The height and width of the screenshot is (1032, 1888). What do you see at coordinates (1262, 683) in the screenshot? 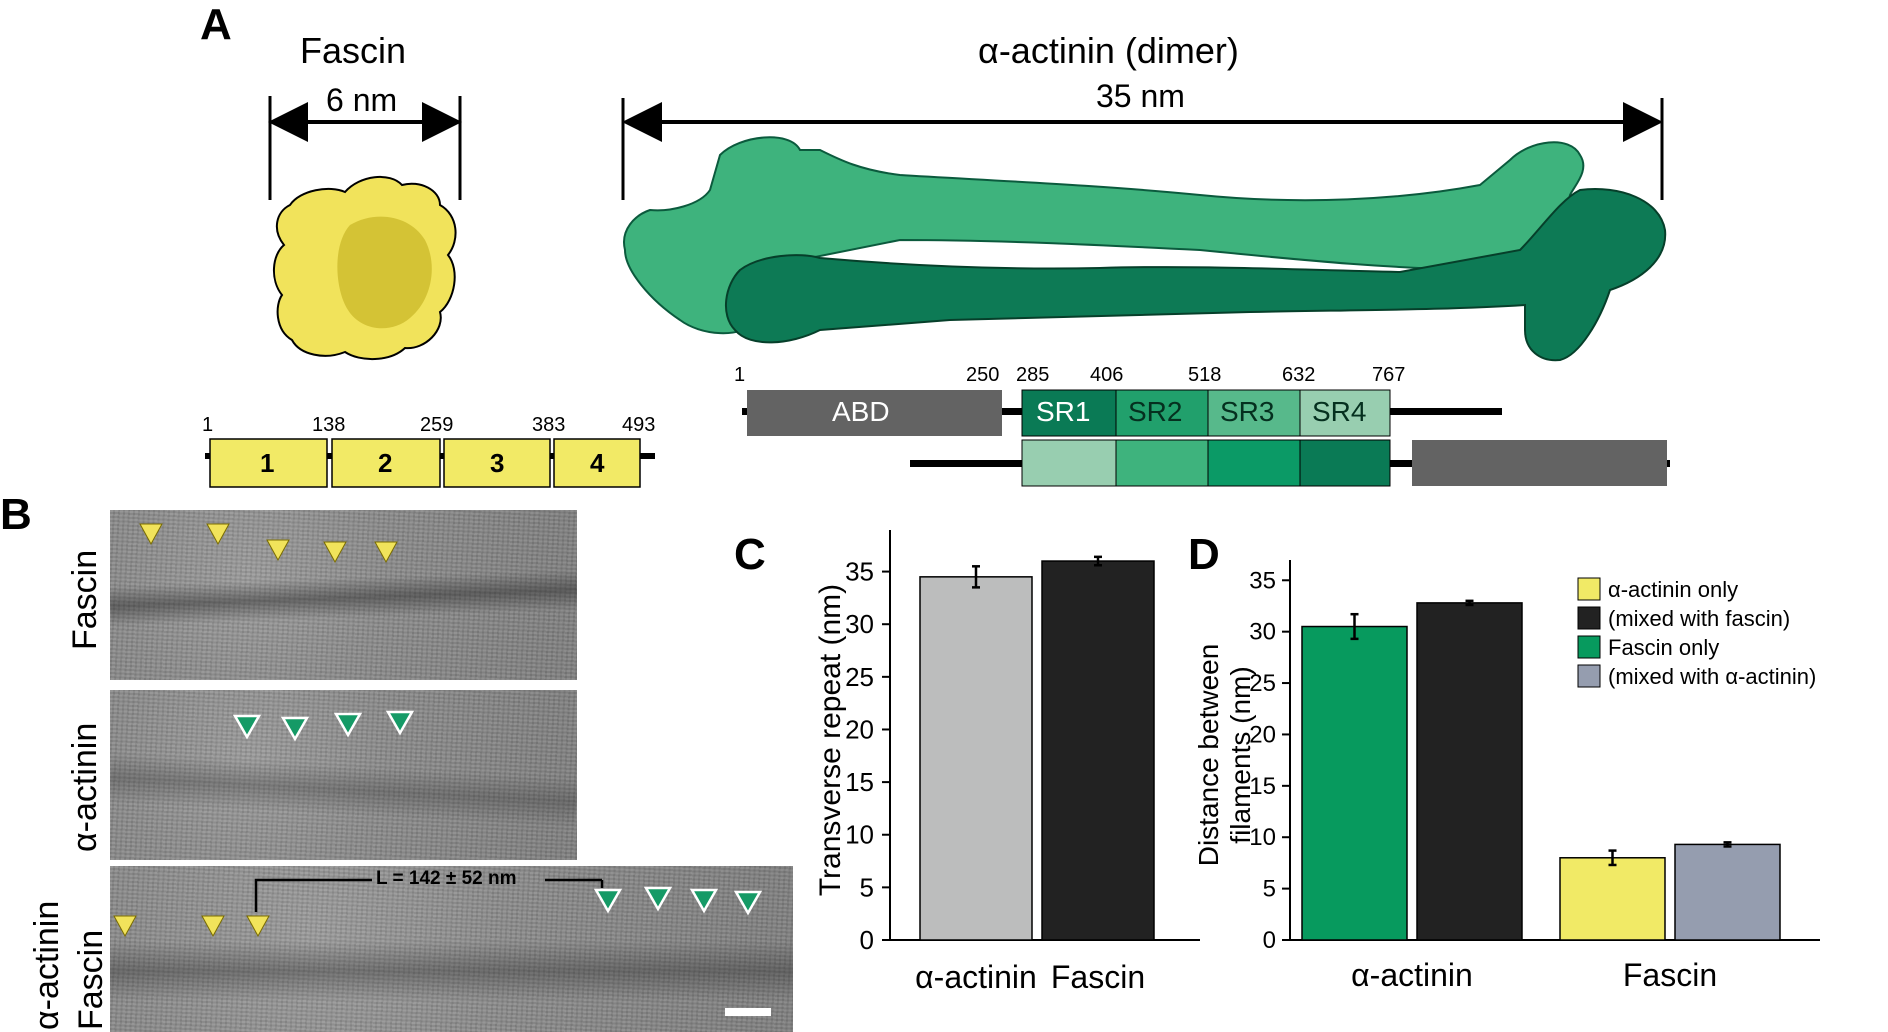
I see `d-ytick-label-5: 25` at bounding box center [1262, 683].